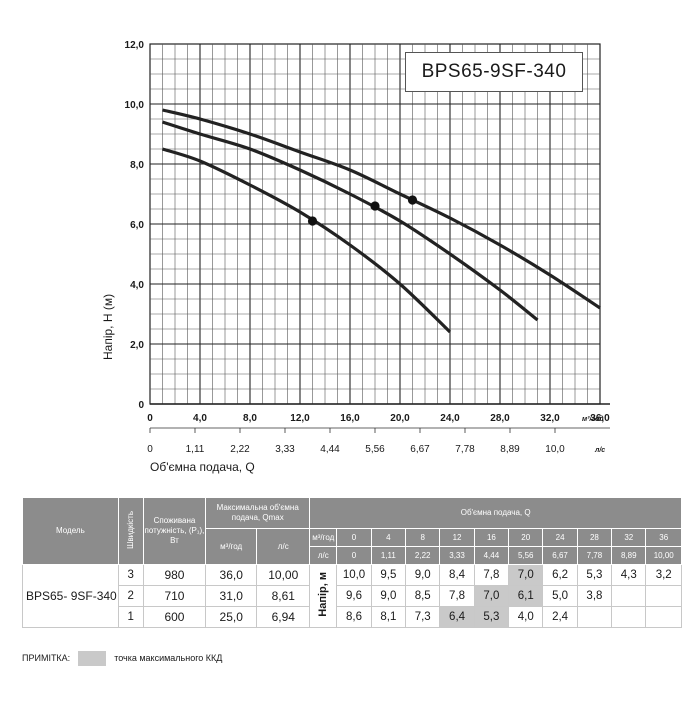 The image size is (700, 702). I want to click on th-flow-m3: 32, so click(629, 537).